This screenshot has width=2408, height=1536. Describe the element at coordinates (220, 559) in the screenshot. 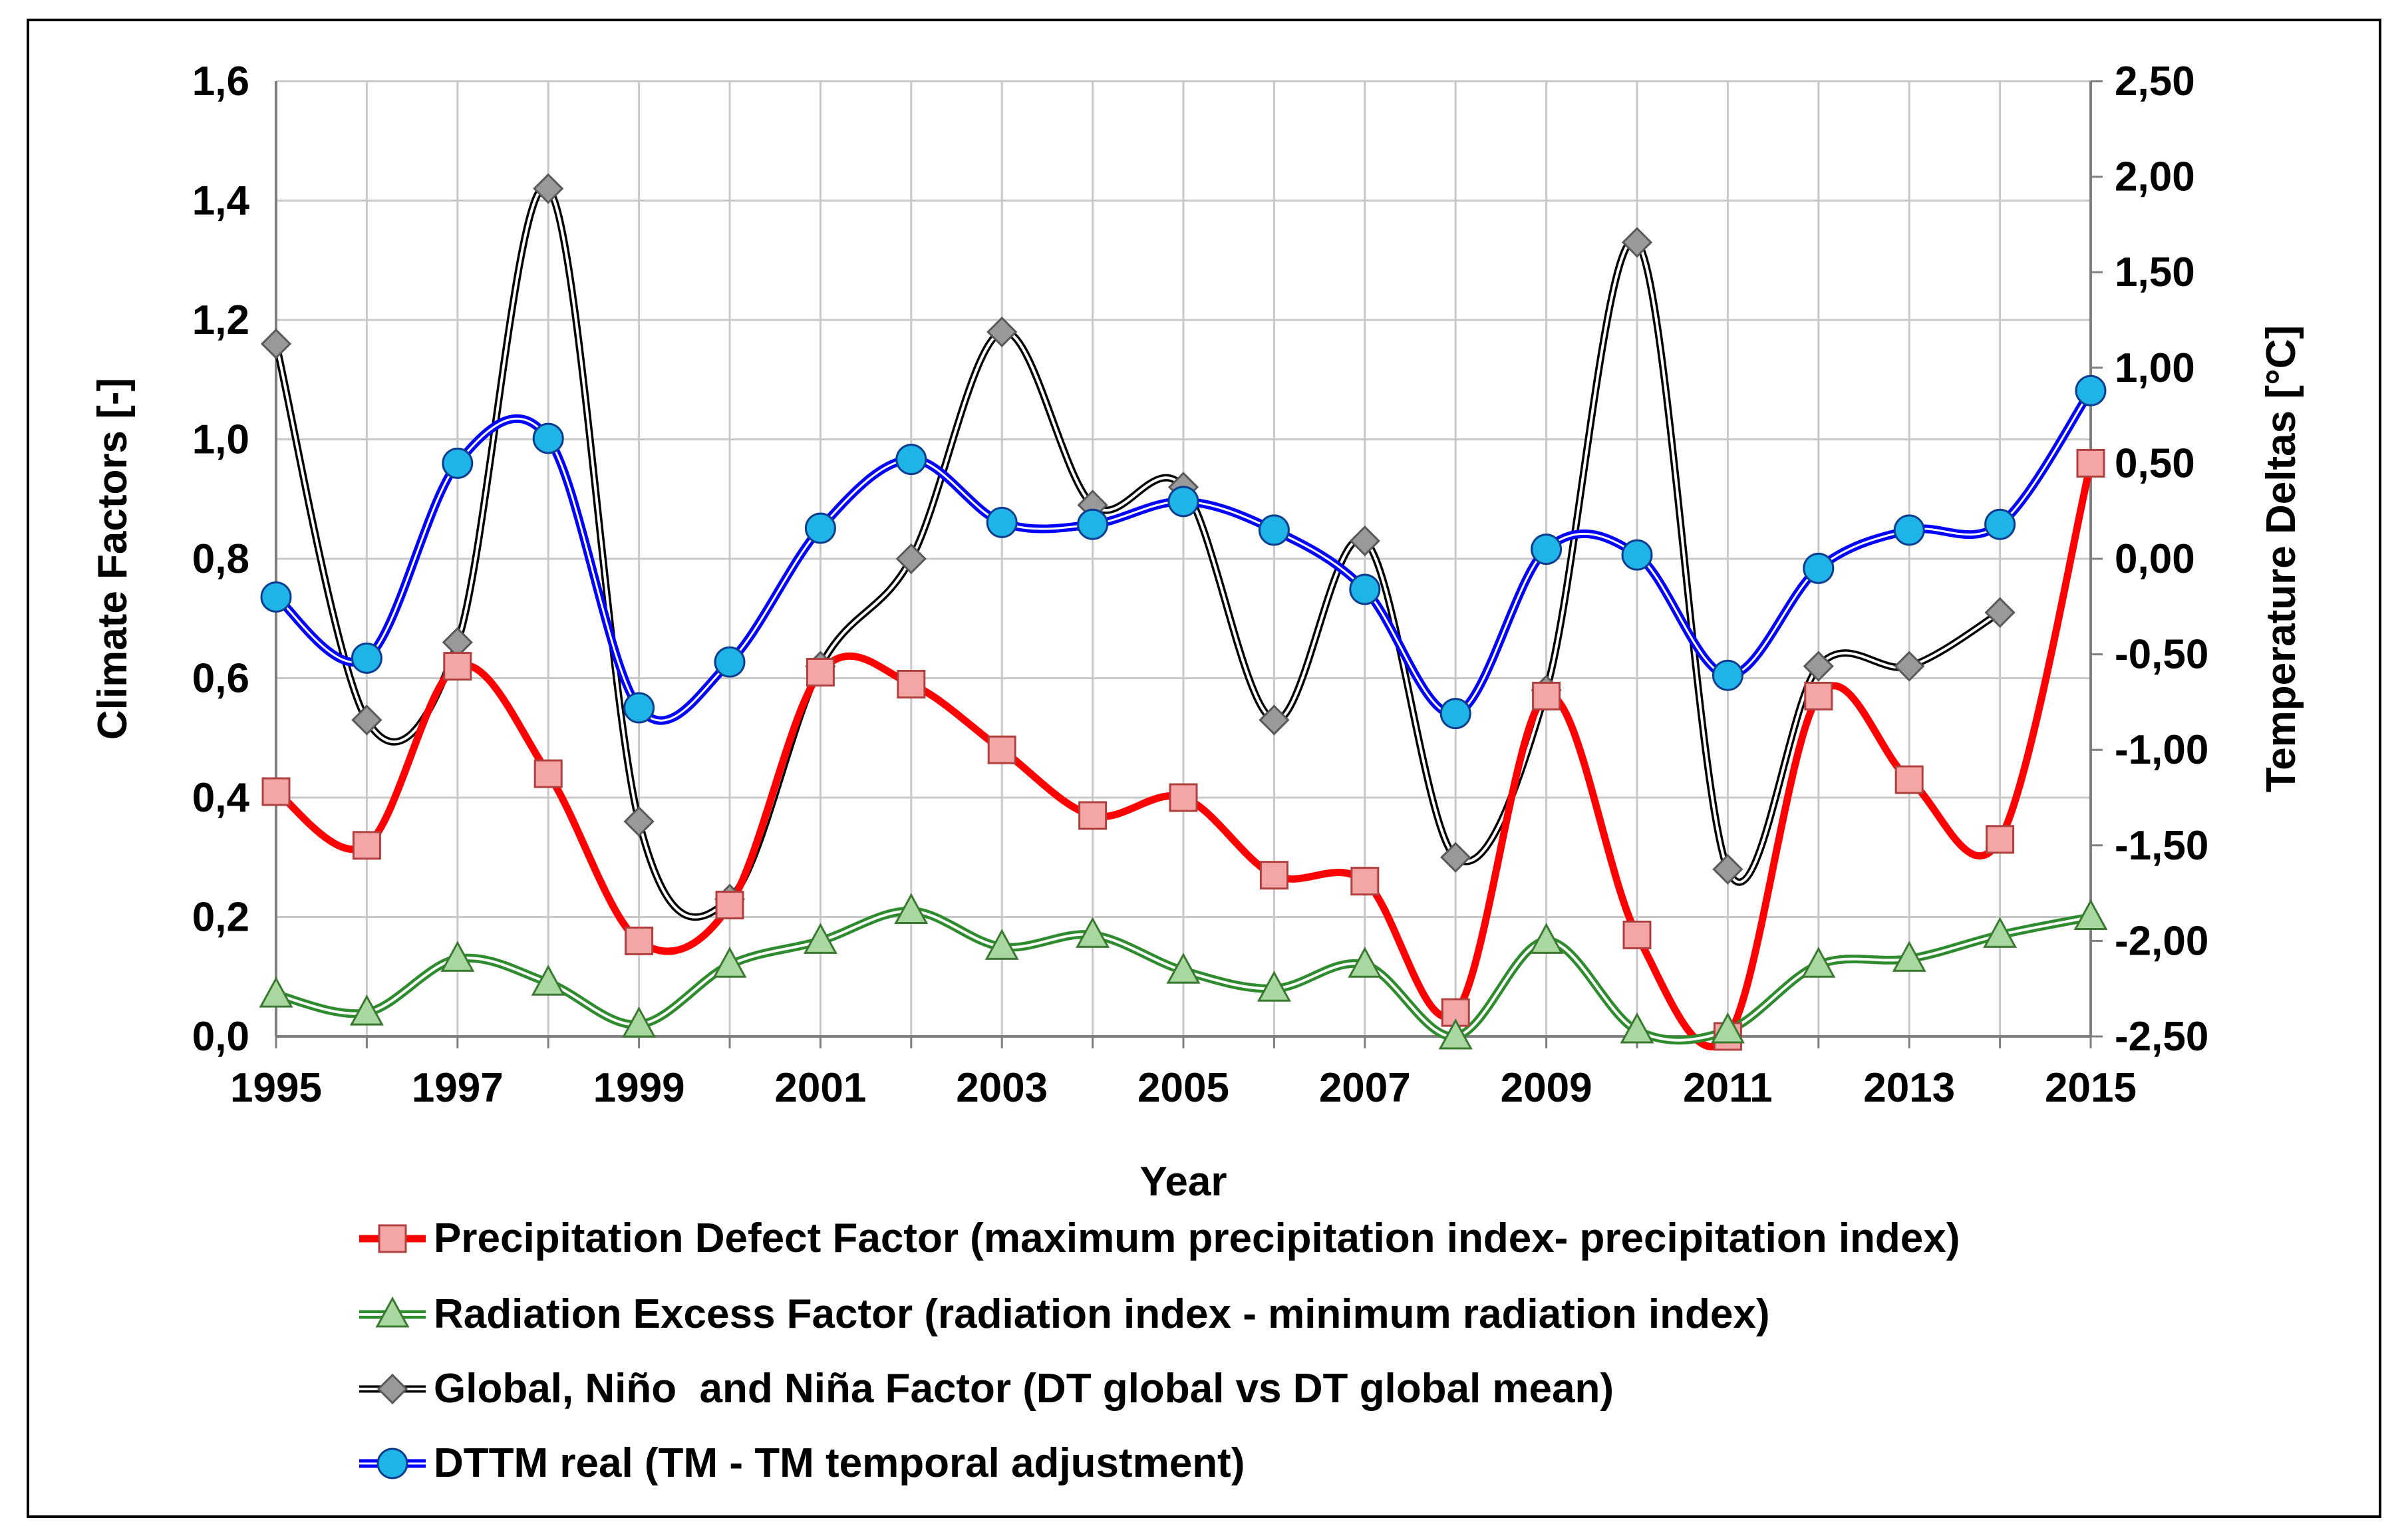

I see `y-left-tick-label: 0,8` at that location.